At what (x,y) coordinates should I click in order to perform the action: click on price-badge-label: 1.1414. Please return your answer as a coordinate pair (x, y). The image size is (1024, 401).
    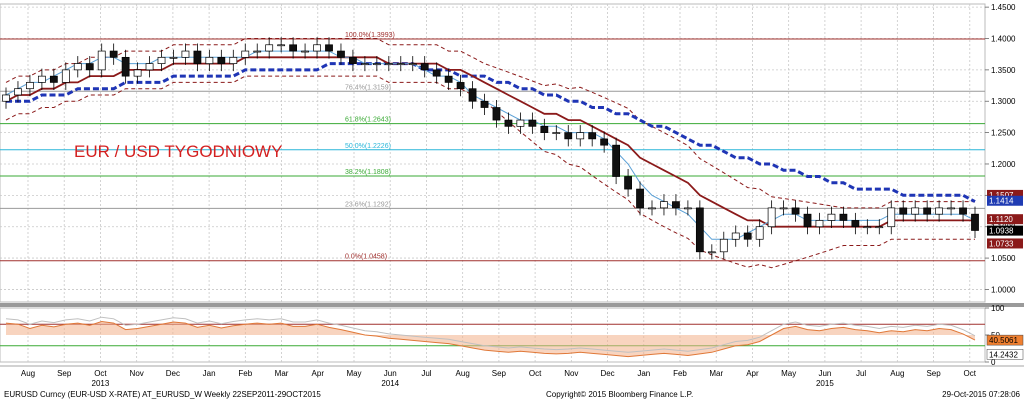
    Looking at the image, I should click on (1001, 201).